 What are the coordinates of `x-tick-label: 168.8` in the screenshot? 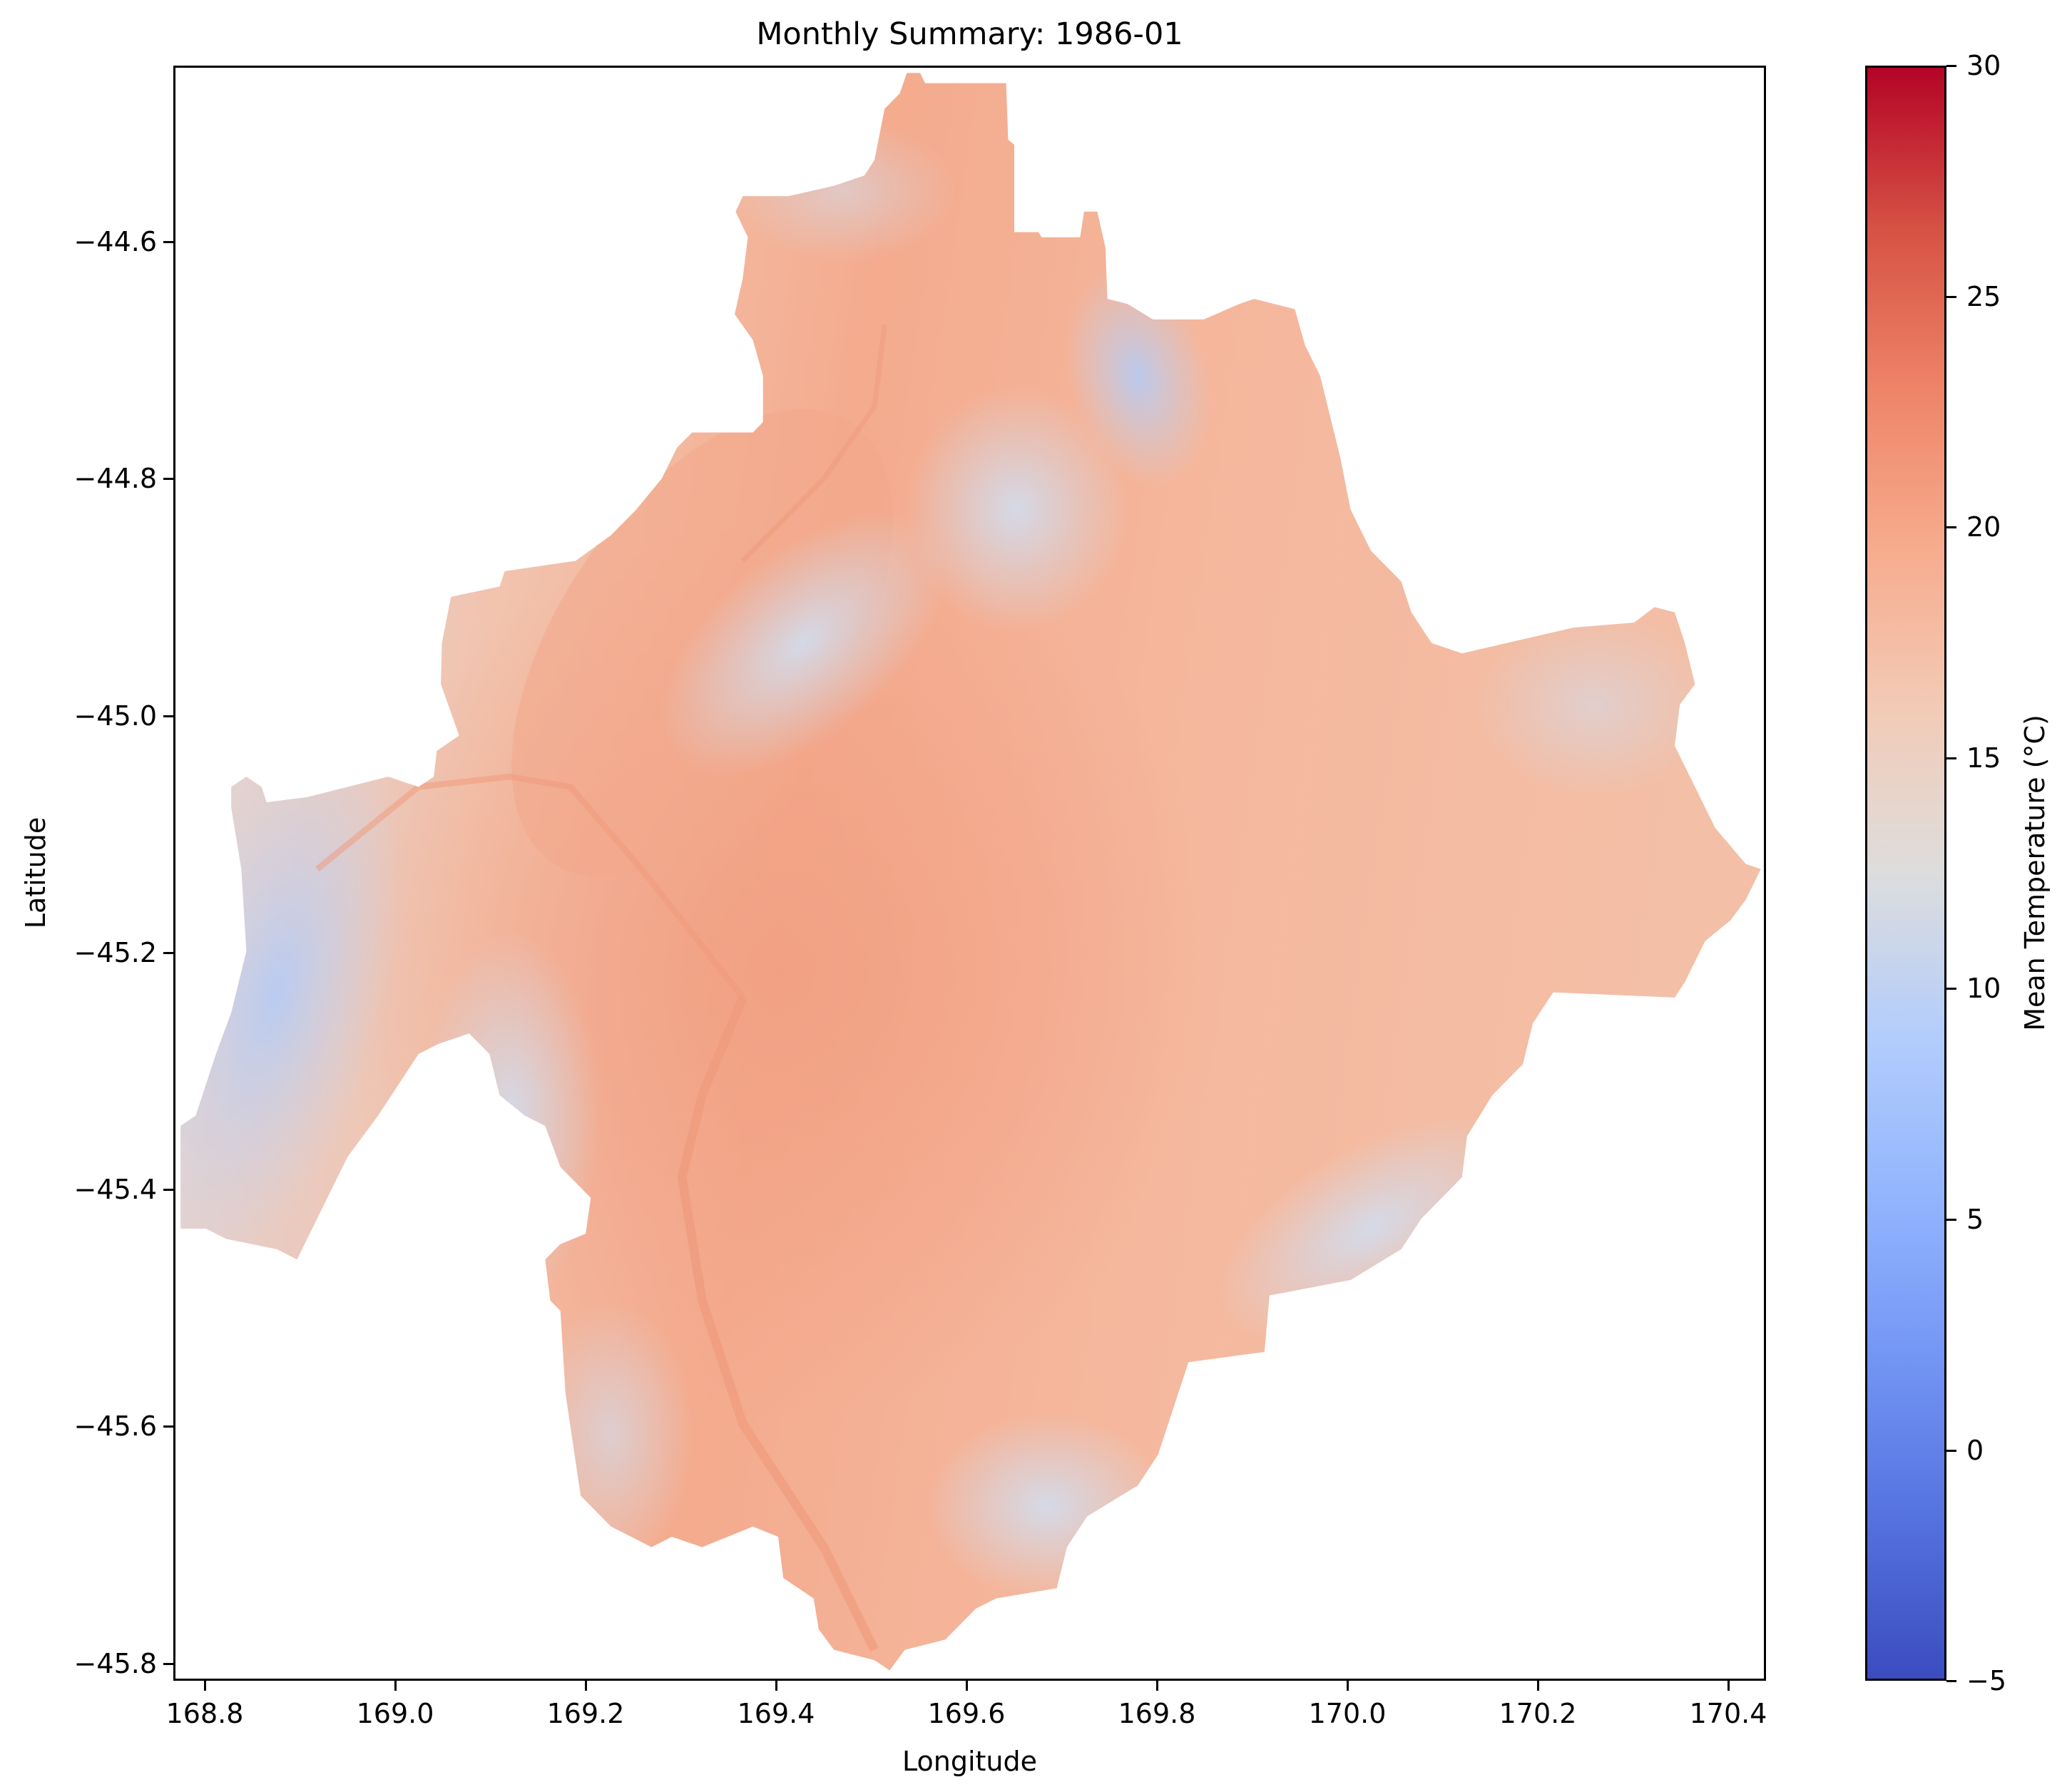 It's located at (204, 1713).